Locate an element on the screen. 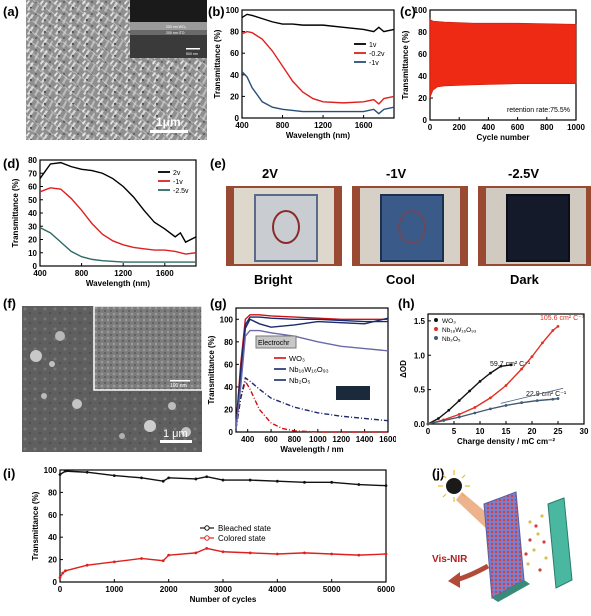 The image size is (591, 616). panel-label-c: (c) is located at coordinates (408, 11).